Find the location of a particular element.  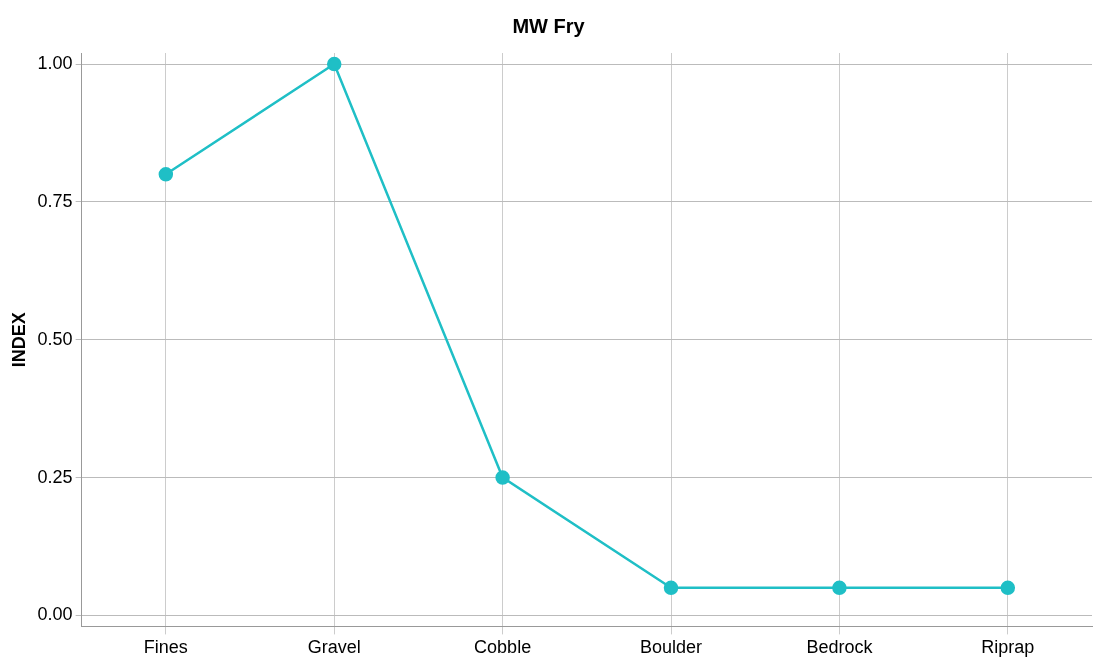

y-tick-label: 0.75 is located at coordinates (55, 200).